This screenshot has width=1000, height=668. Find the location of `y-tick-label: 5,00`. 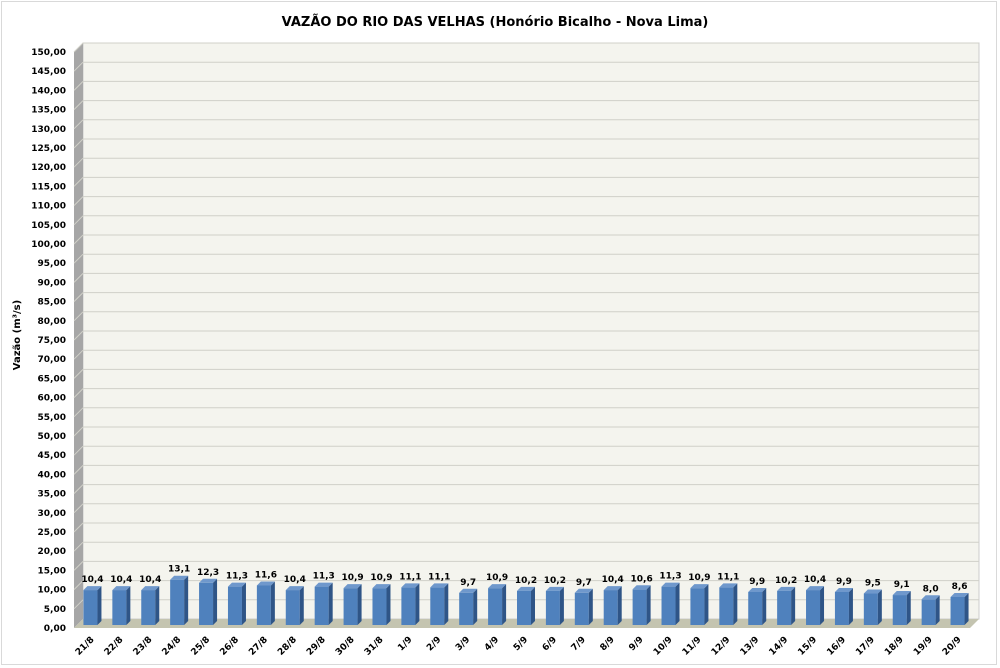

y-tick-label: 5,00 is located at coordinates (55, 610).